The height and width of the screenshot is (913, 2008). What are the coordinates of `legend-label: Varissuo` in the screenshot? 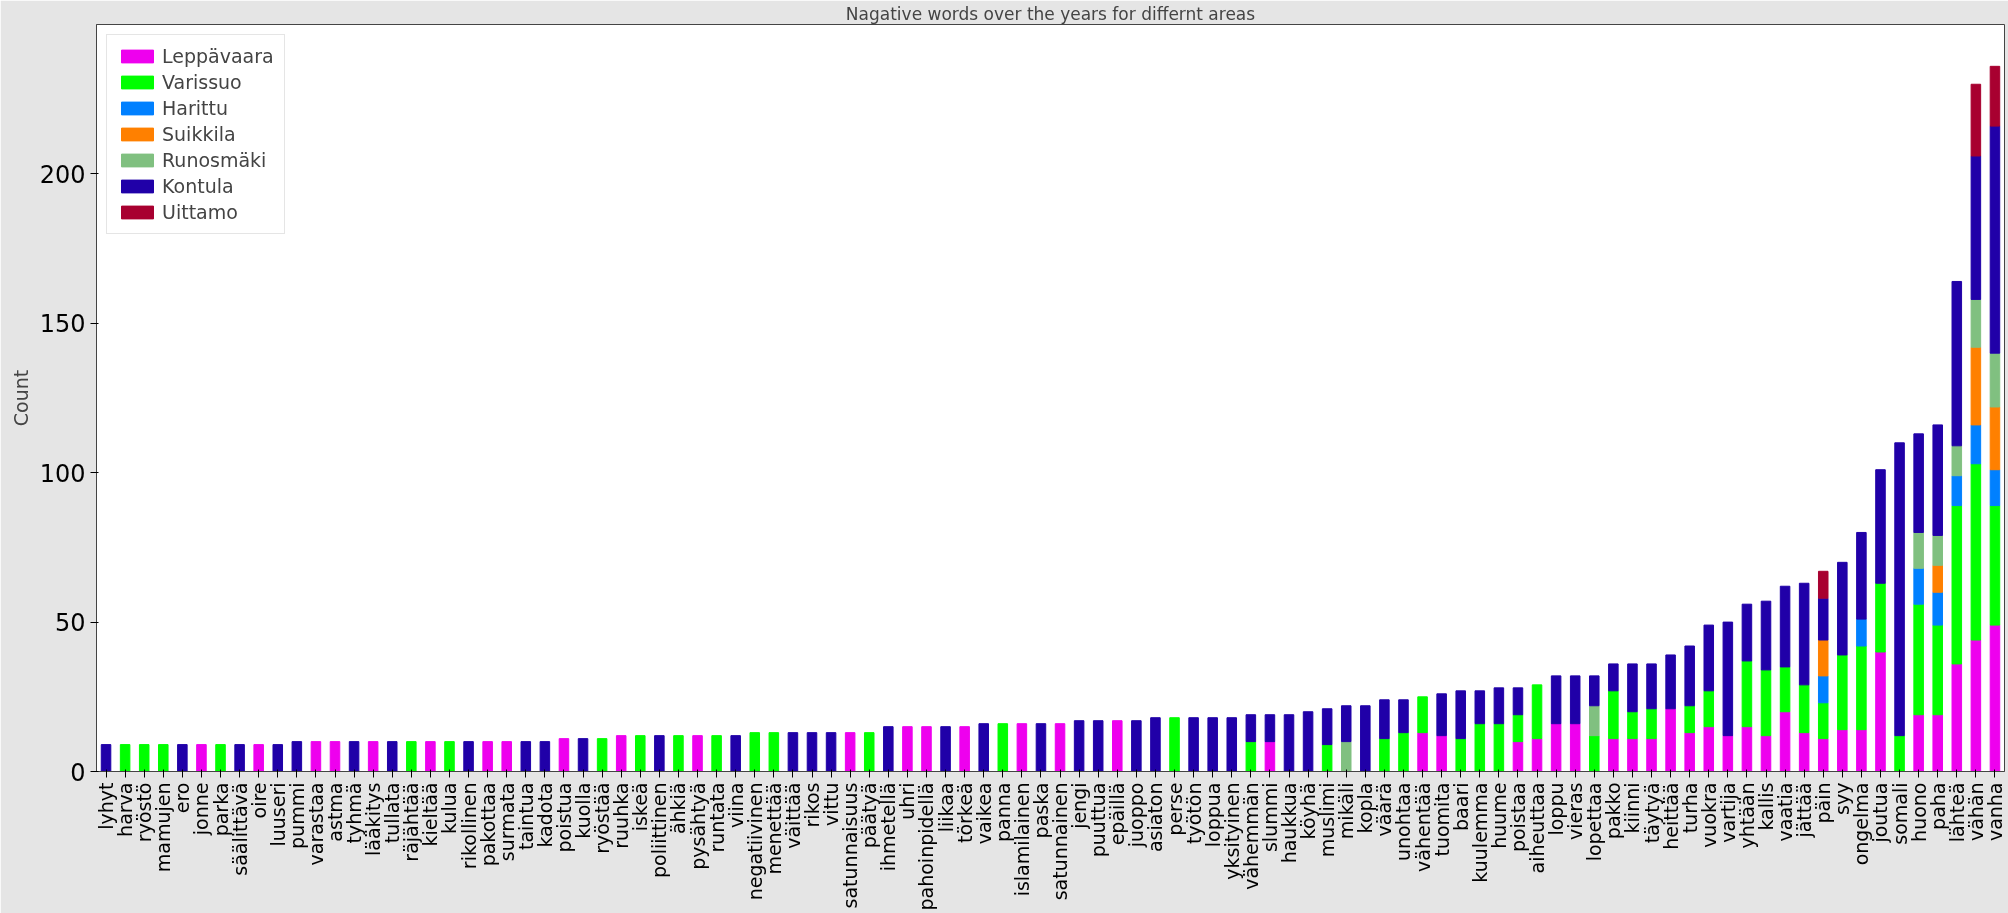 It's located at (202, 82).